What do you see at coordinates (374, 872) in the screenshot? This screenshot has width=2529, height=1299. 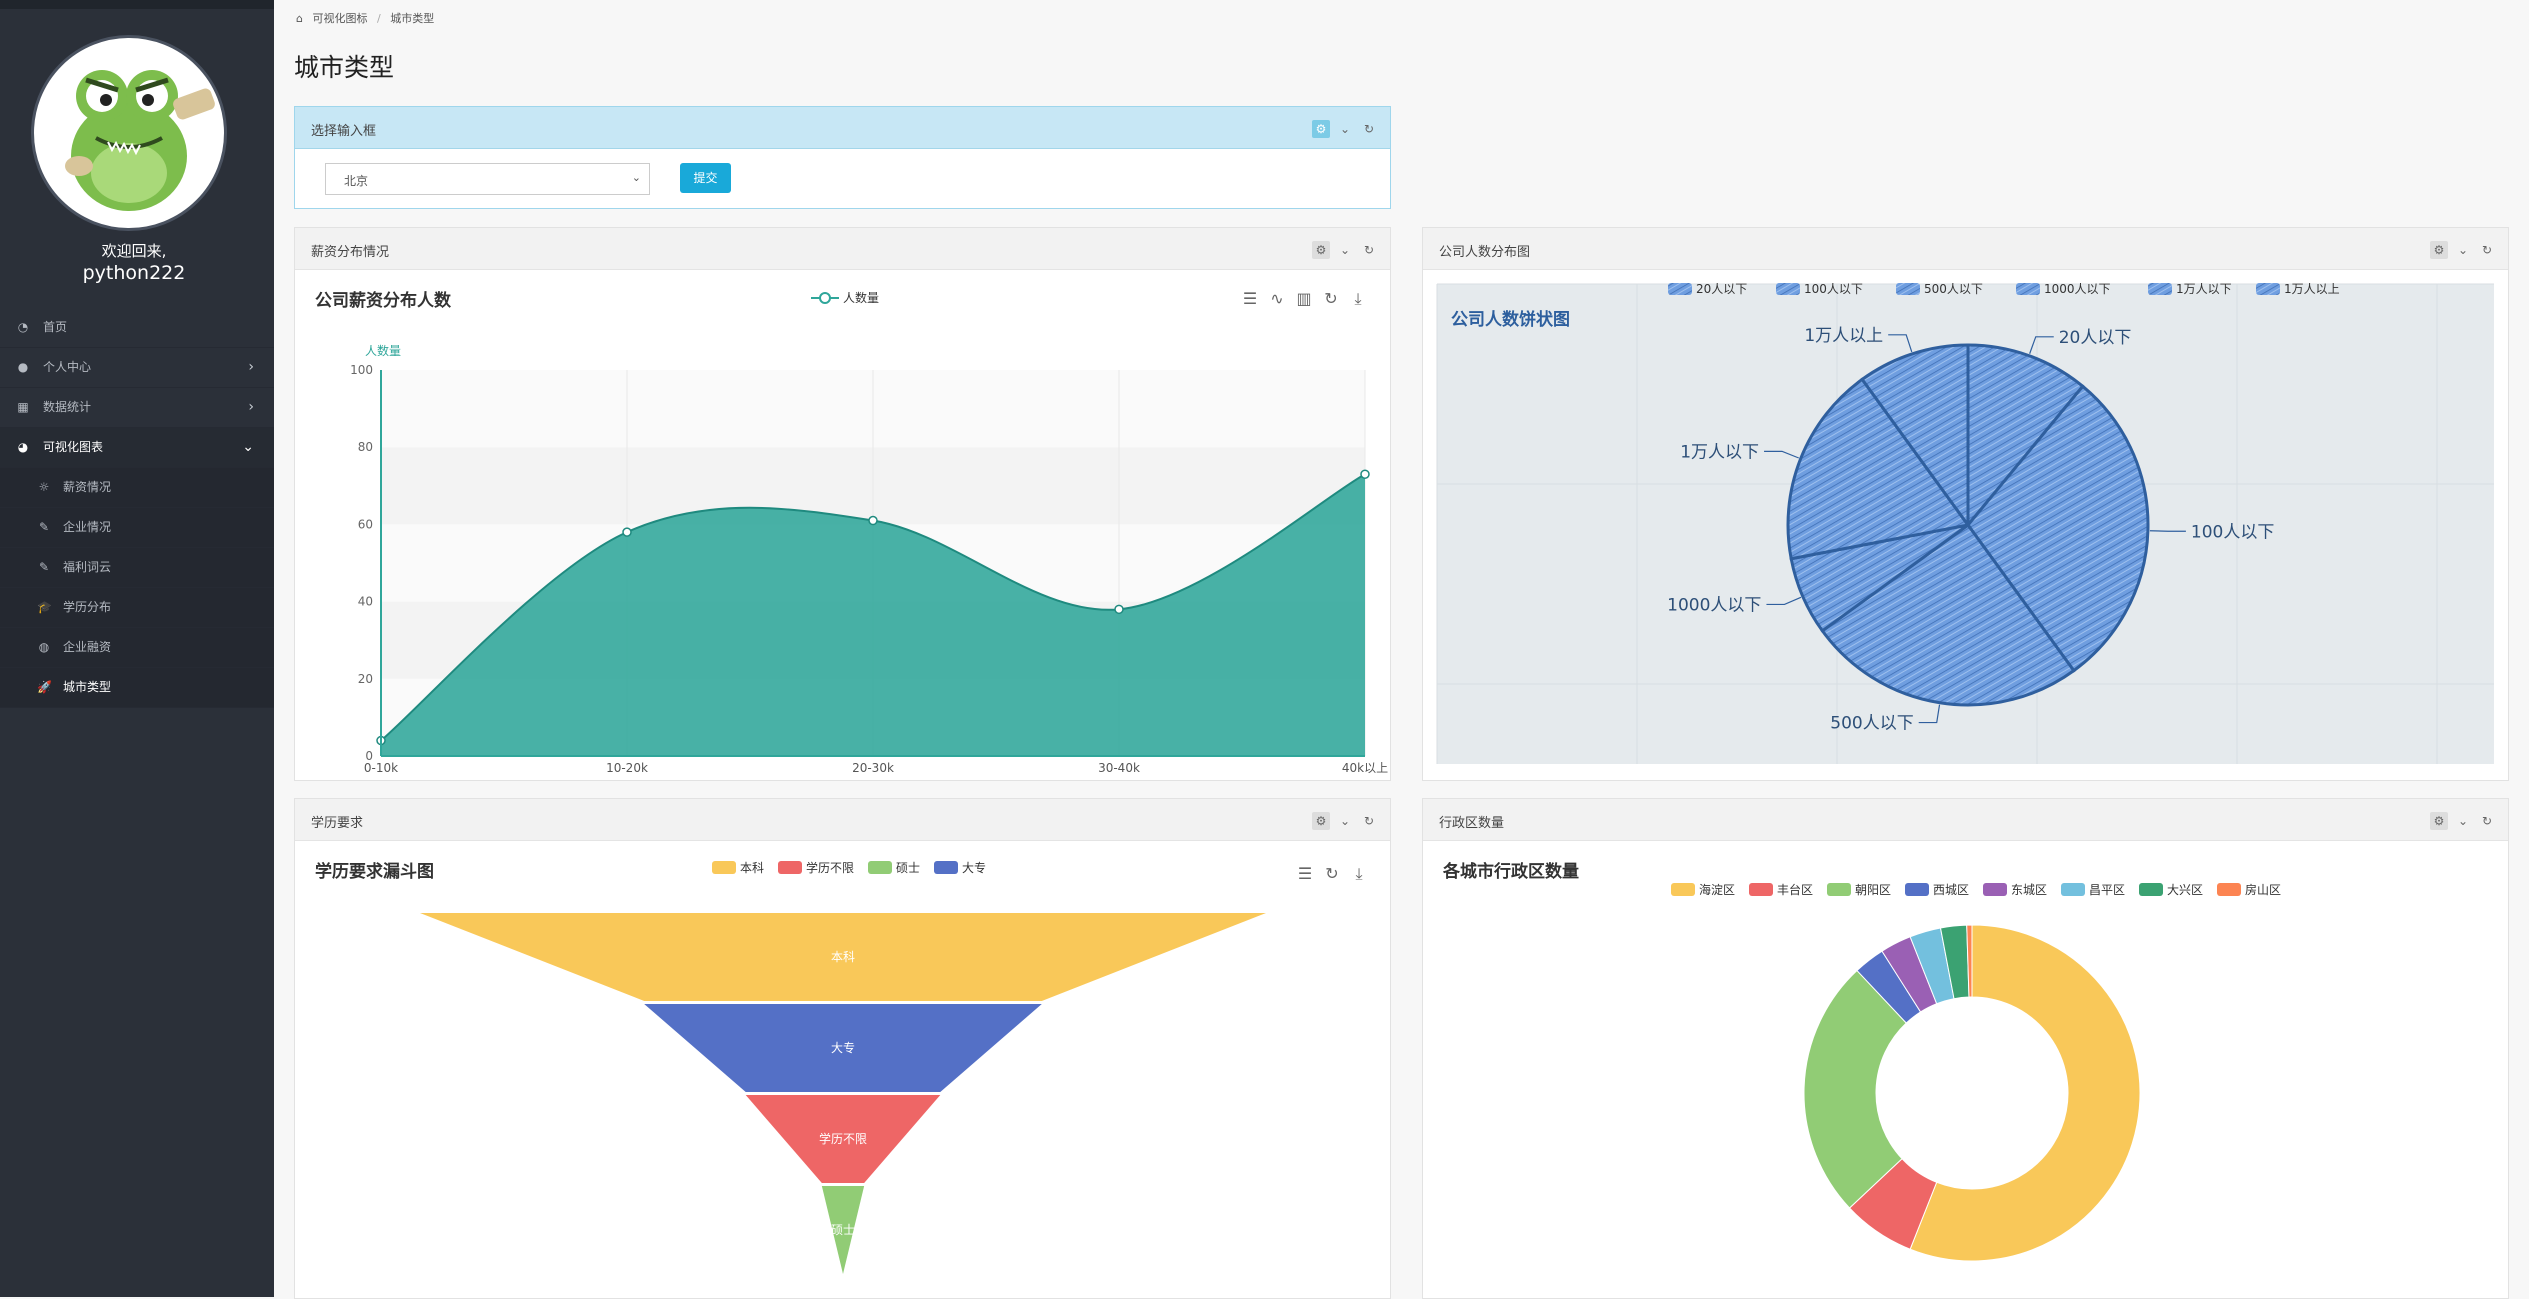 I see `chart-title: 学历要求漏斗图` at bounding box center [374, 872].